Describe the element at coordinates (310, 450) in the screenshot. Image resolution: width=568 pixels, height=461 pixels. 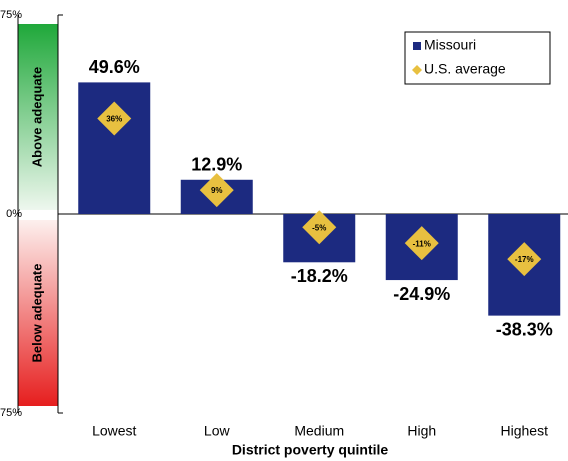
I see `x-axis-title: District poverty quintile` at that location.